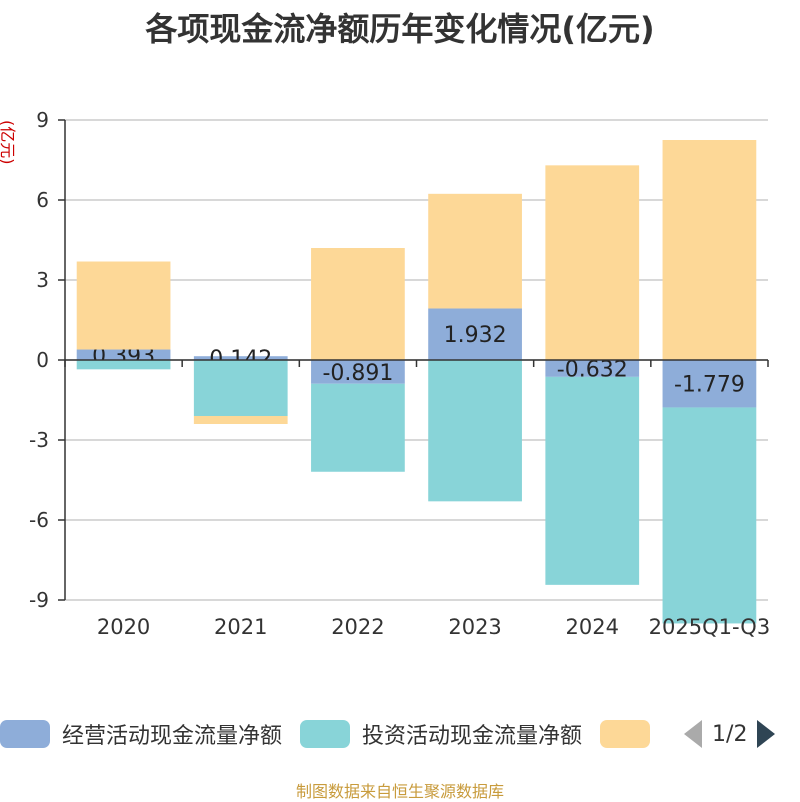 This screenshot has height=802, width=800. I want to click on bar-series2-2024, so click(592, 480).